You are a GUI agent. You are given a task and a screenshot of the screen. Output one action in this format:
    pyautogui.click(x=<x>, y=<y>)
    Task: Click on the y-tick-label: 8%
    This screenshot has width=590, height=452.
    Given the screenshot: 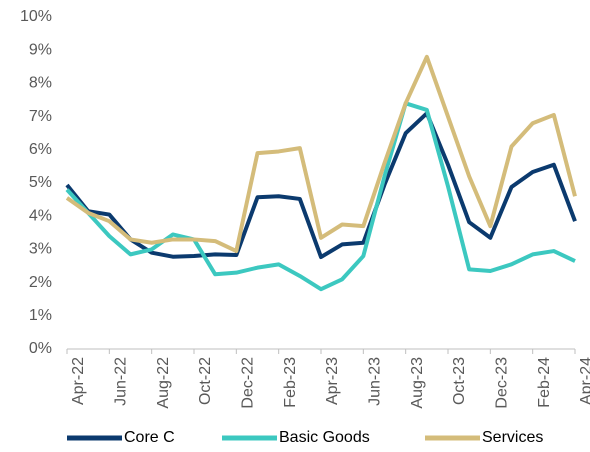 What is the action you would take?
    pyautogui.click(x=40, y=83)
    